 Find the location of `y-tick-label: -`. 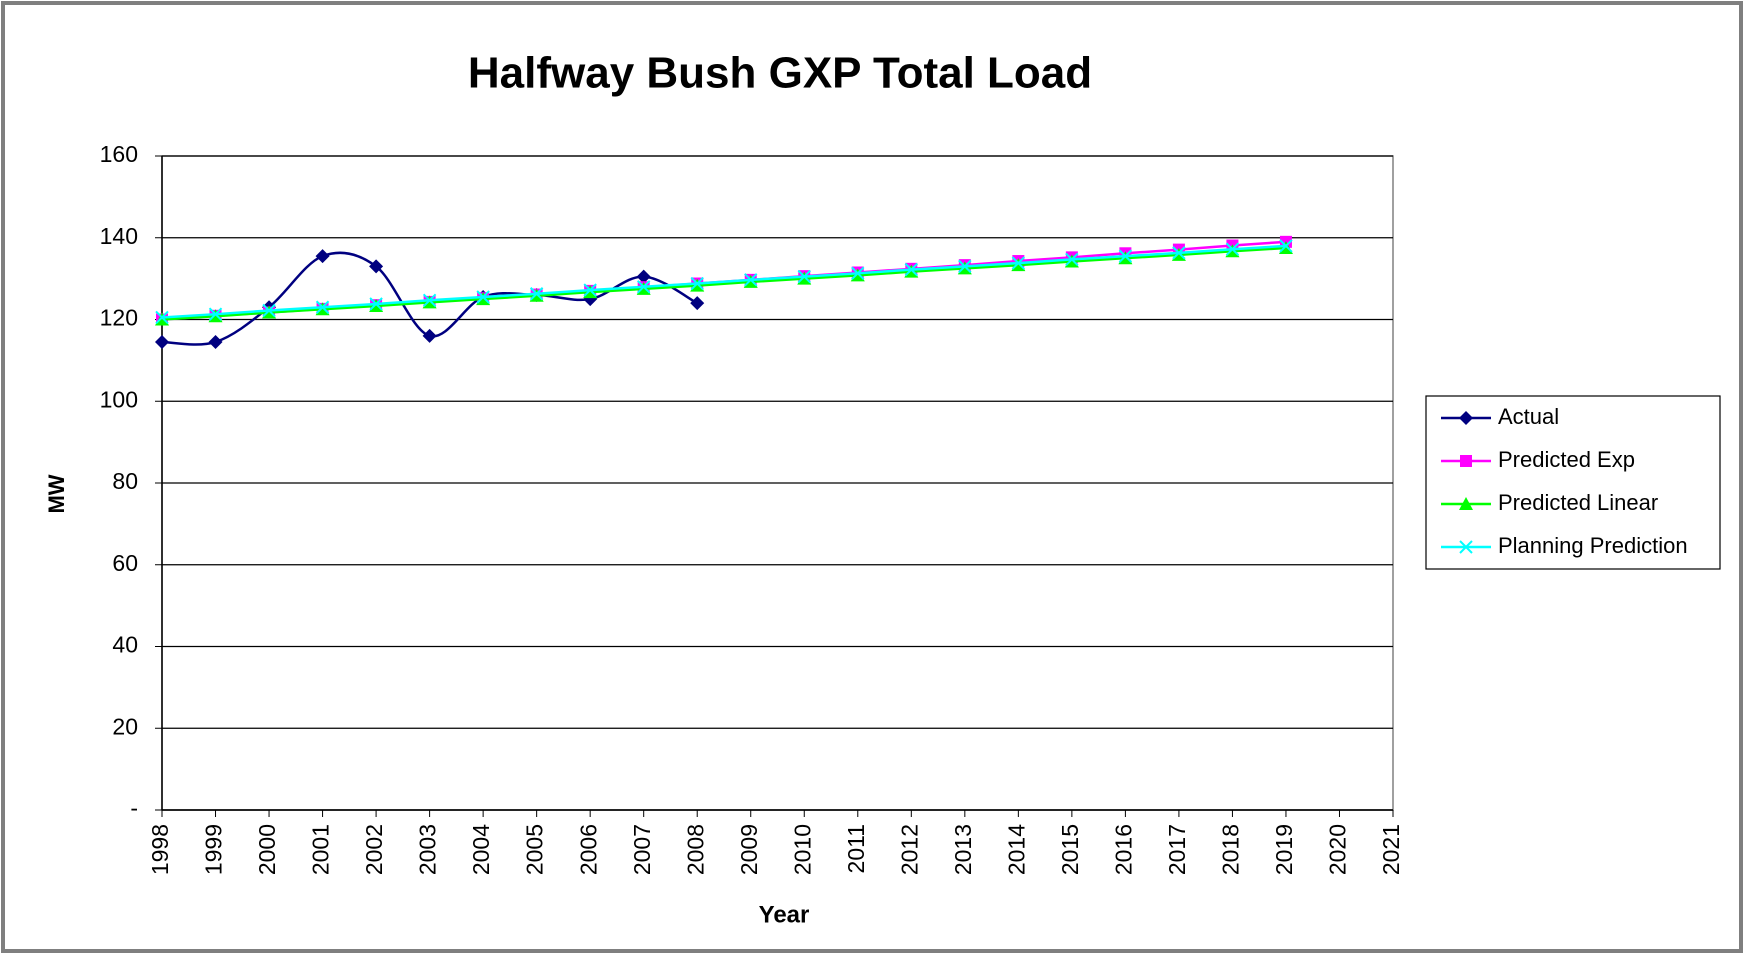

y-tick-label: - is located at coordinates (134, 808).